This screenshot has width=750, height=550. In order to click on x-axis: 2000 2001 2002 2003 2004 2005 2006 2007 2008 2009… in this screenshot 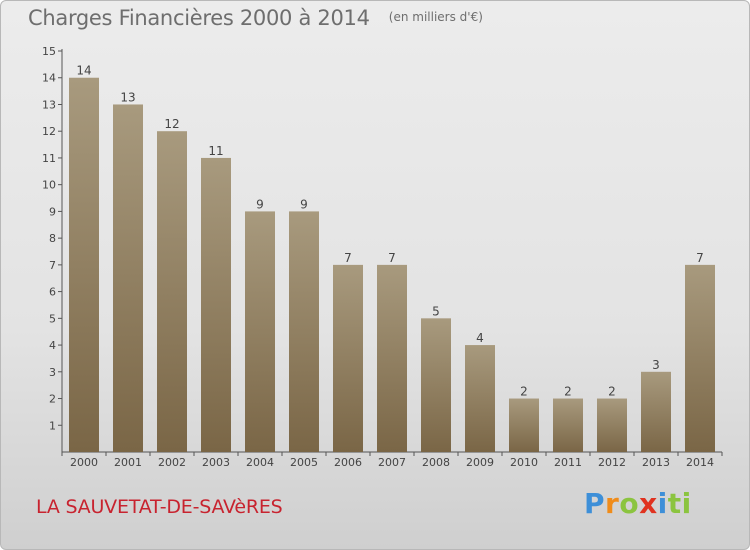, I will do `click(392, 460)`.